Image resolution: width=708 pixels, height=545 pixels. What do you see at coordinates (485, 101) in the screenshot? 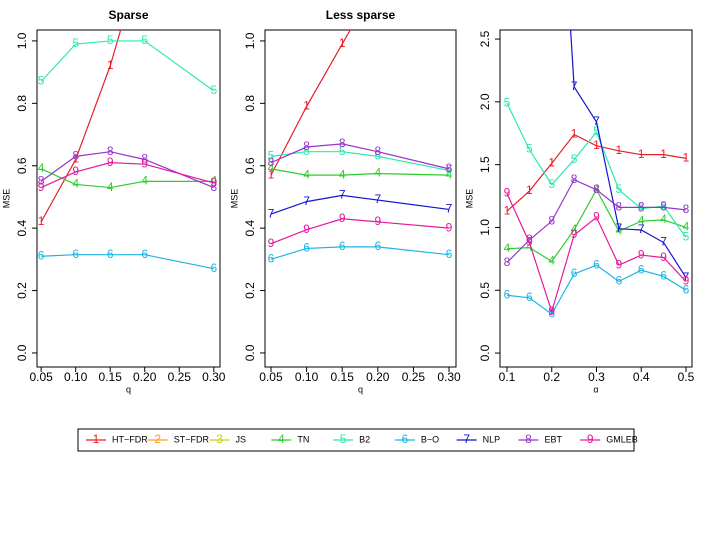
I see `y-tick-label: 2.0` at bounding box center [485, 101].